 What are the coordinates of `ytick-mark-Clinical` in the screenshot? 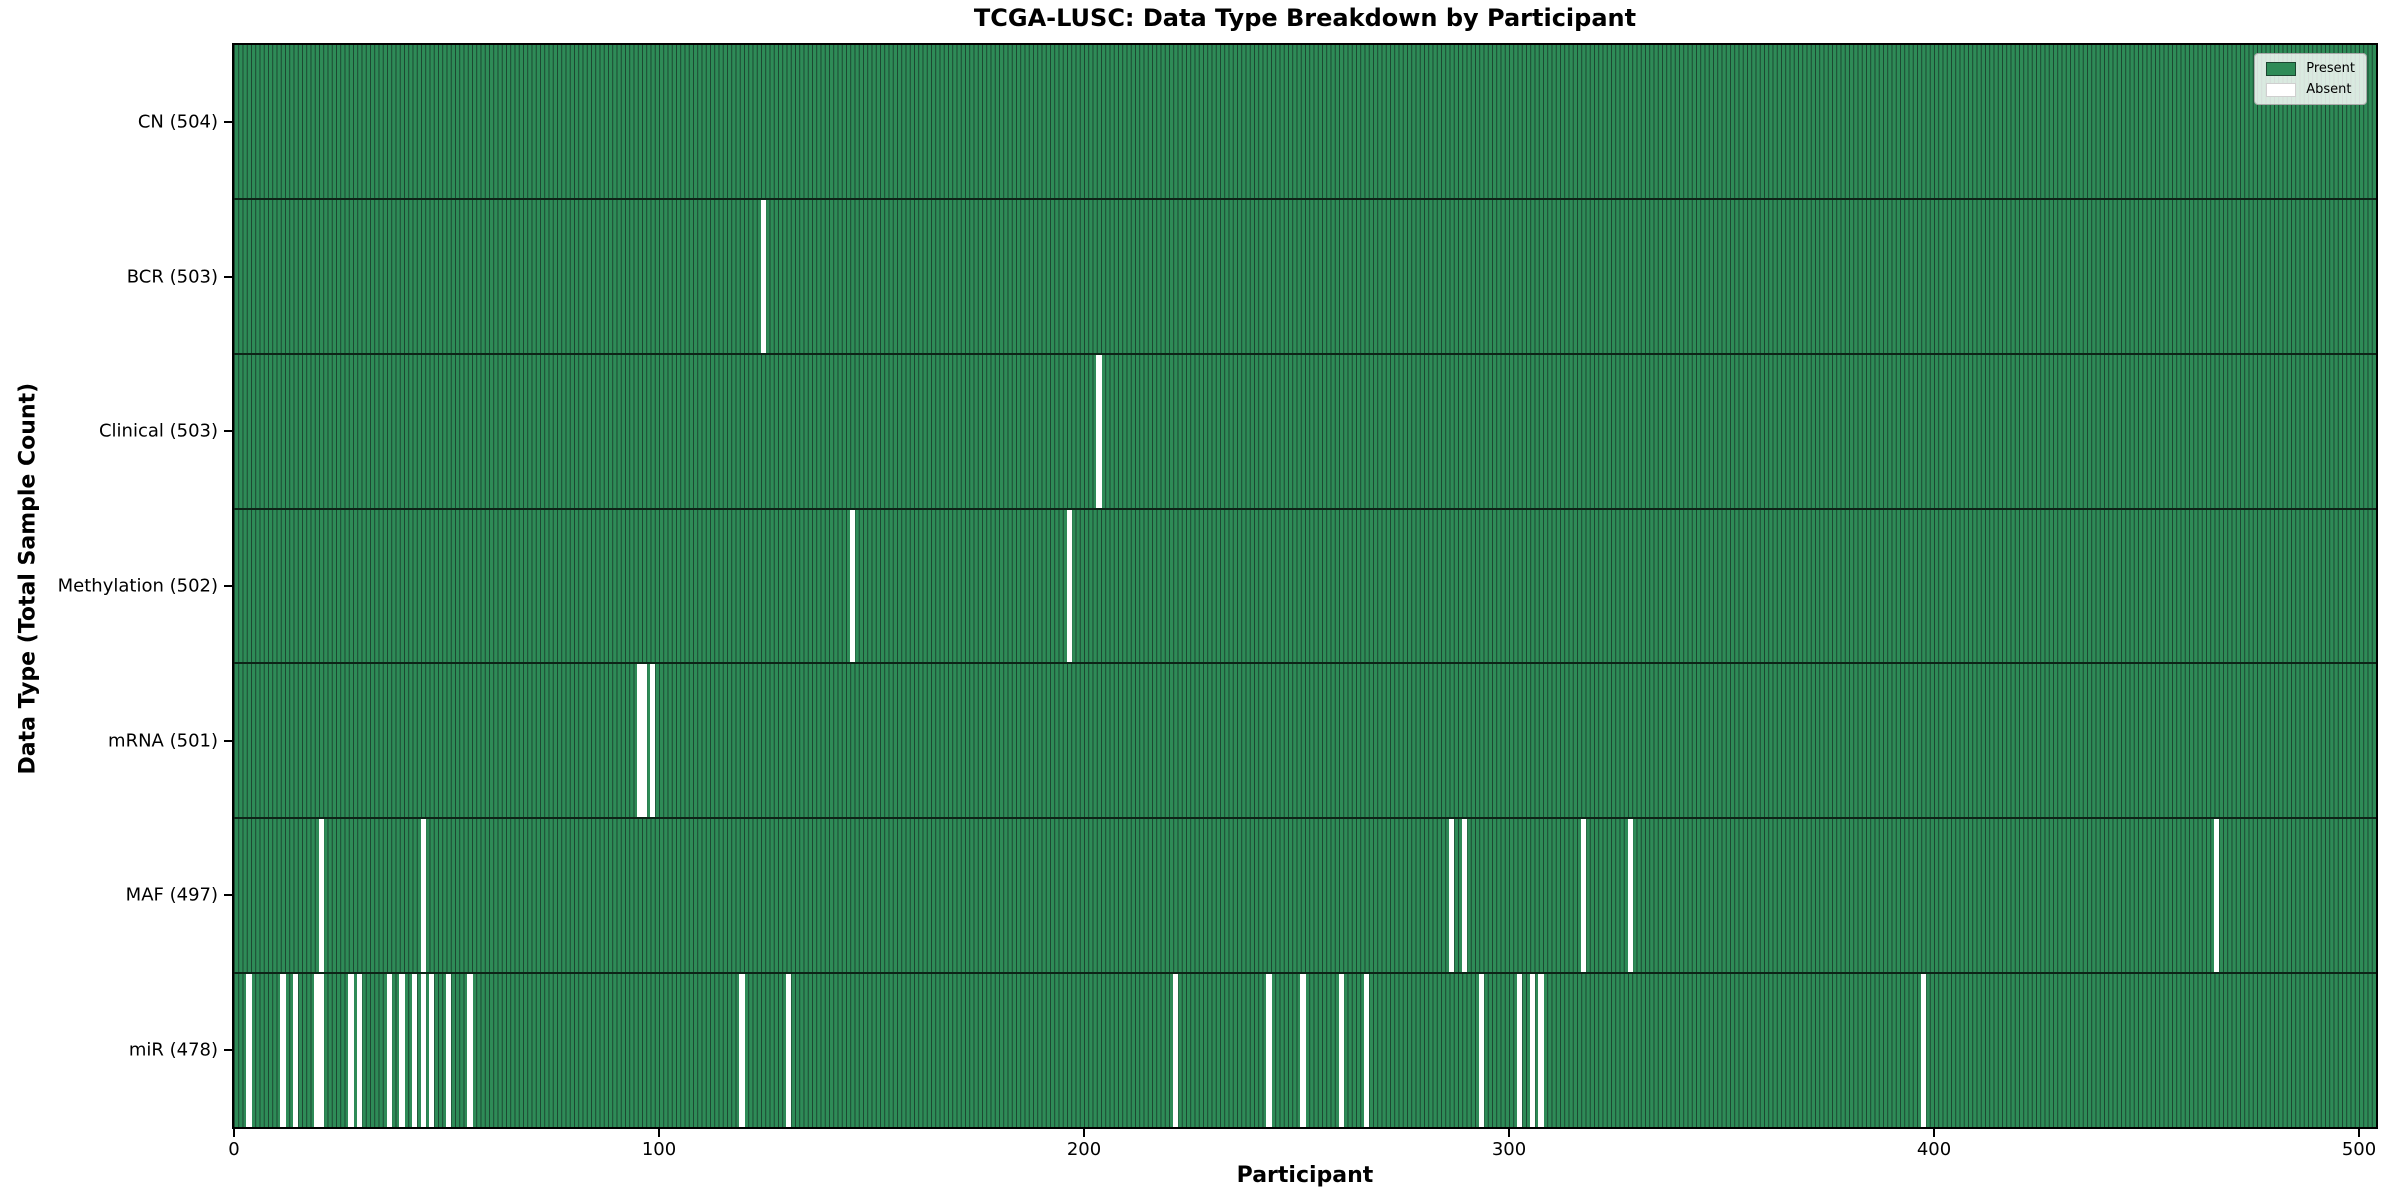 It's located at (228, 431).